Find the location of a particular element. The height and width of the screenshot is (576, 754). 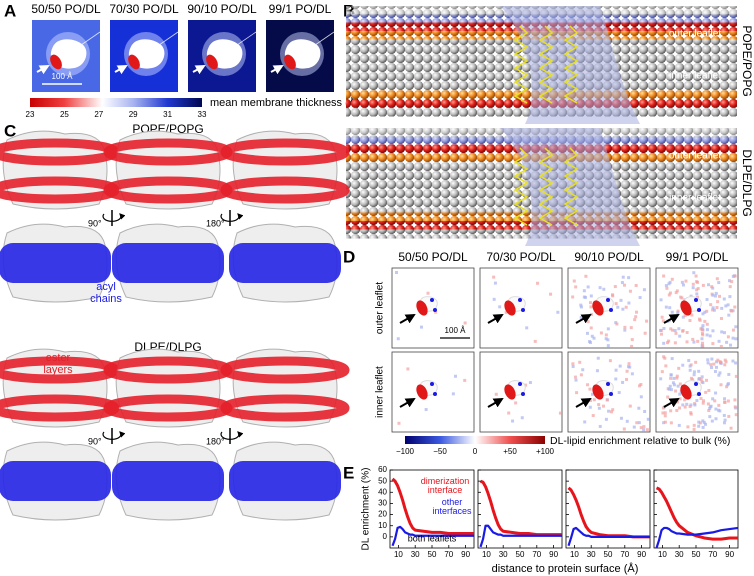

x-tick-label: 10 is located at coordinates (486, 554).